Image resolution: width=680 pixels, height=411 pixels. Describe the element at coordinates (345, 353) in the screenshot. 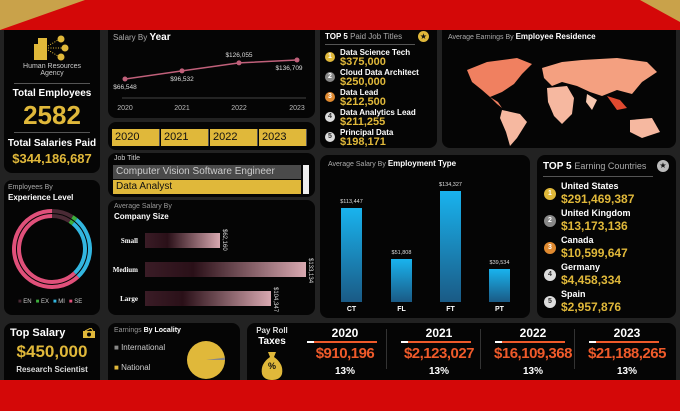

I see `payroll-value: $910,196` at that location.